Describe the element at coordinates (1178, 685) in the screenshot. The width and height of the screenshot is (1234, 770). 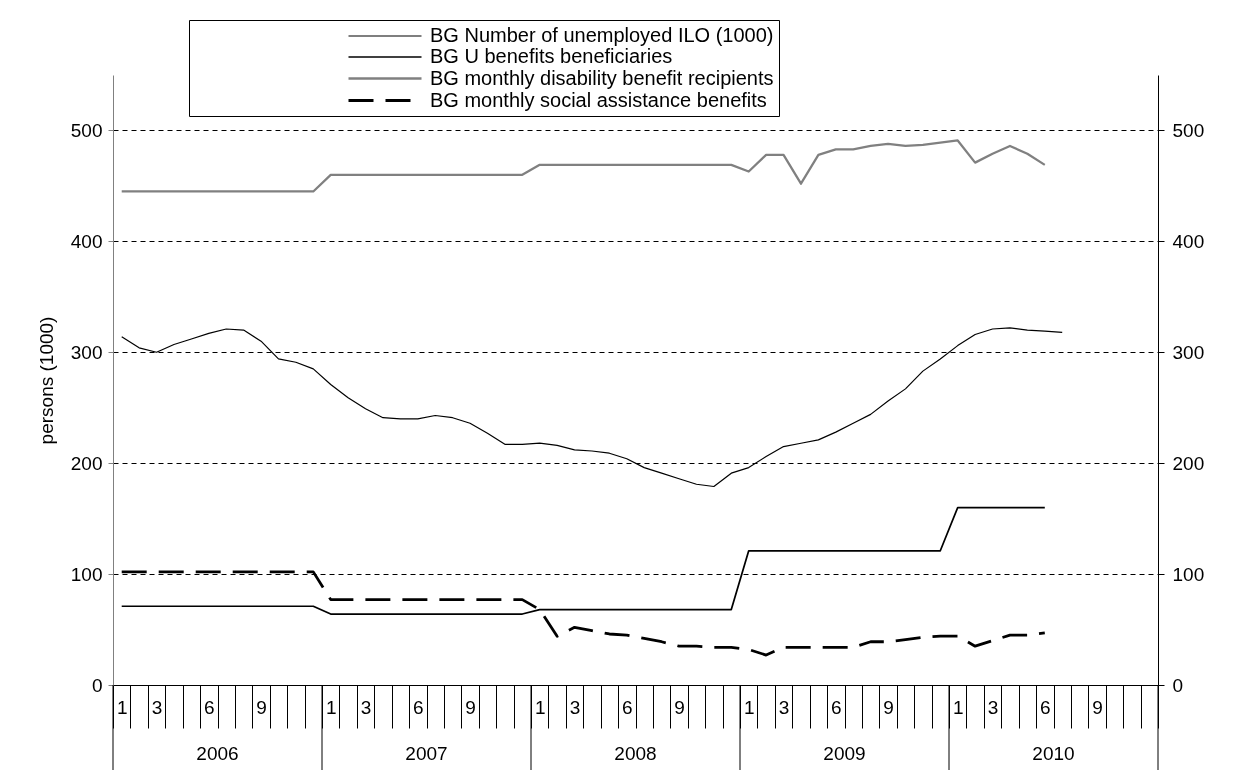
I see `y2-tick-label: 0` at that location.